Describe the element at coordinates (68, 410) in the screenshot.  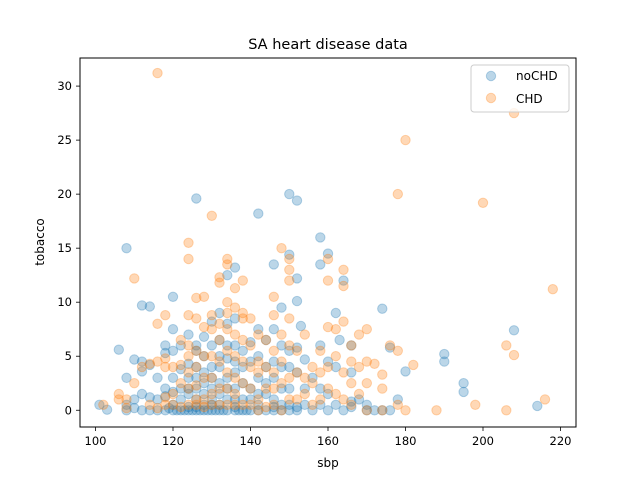
I see `y-tick-label: 0` at that location.